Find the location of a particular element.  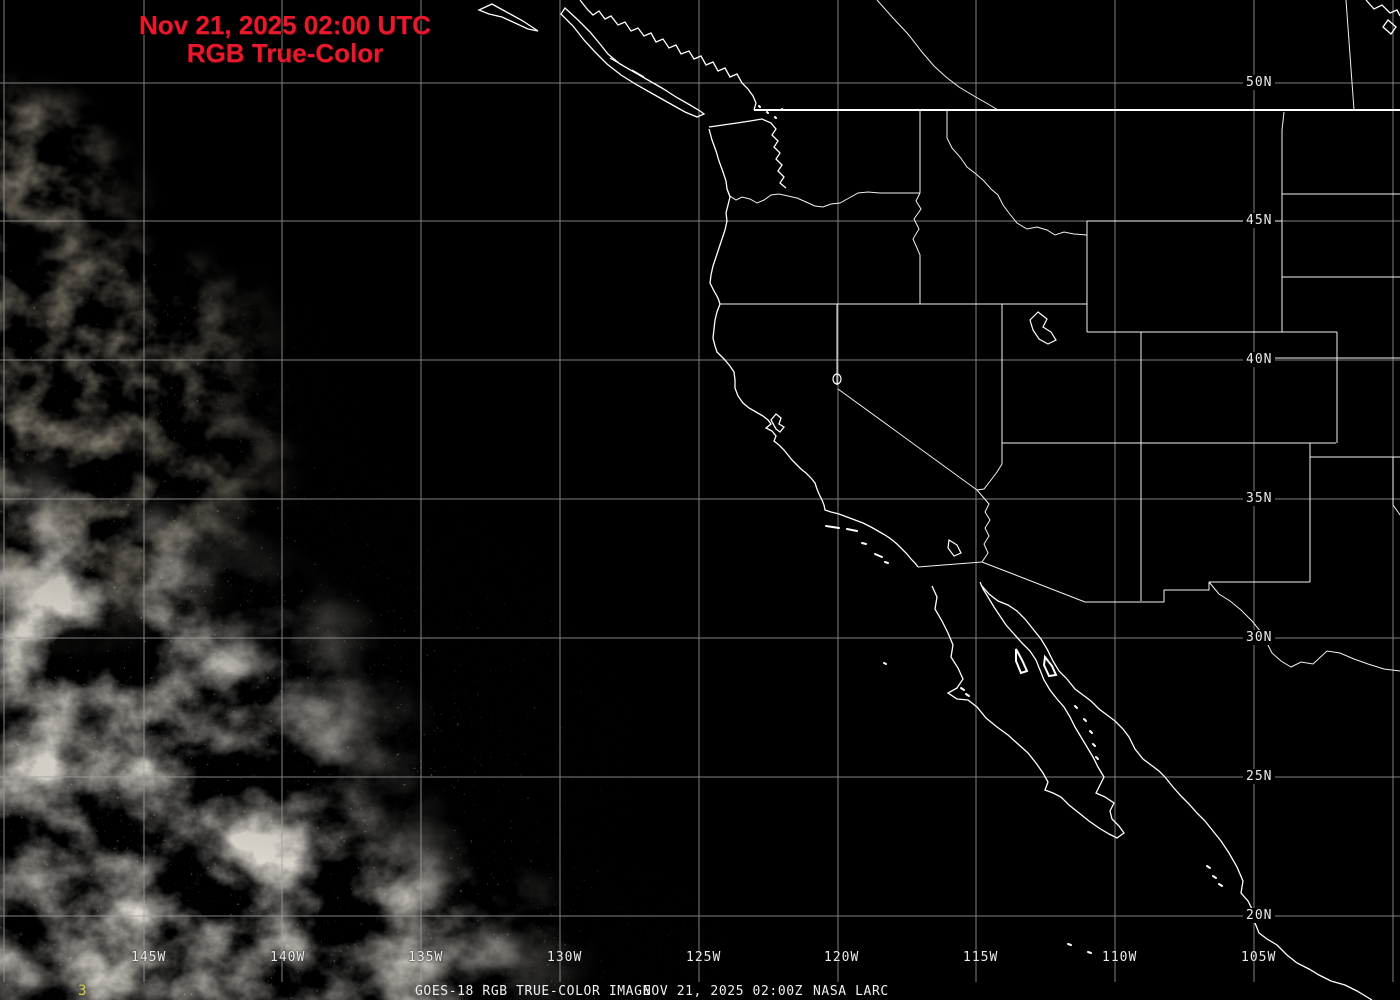

title-product: RGB True-Color is located at coordinates (285, 53).